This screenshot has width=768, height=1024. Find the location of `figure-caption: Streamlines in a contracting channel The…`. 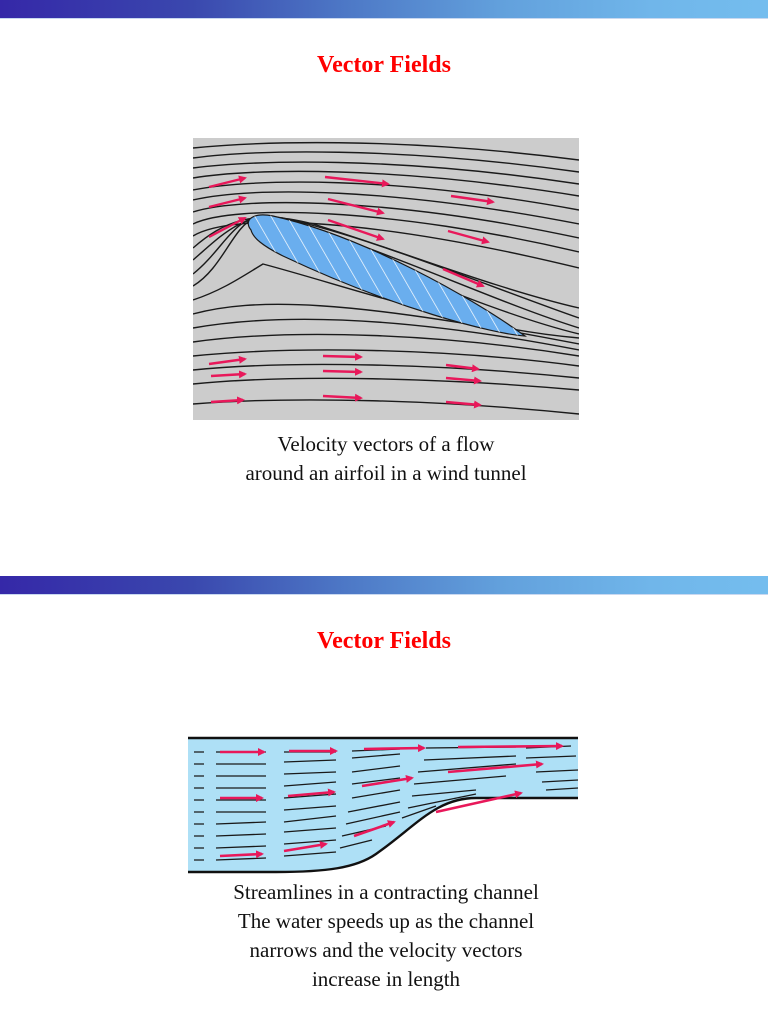

figure-caption: Streamlines in a contracting channel The… is located at coordinates (386, 936).